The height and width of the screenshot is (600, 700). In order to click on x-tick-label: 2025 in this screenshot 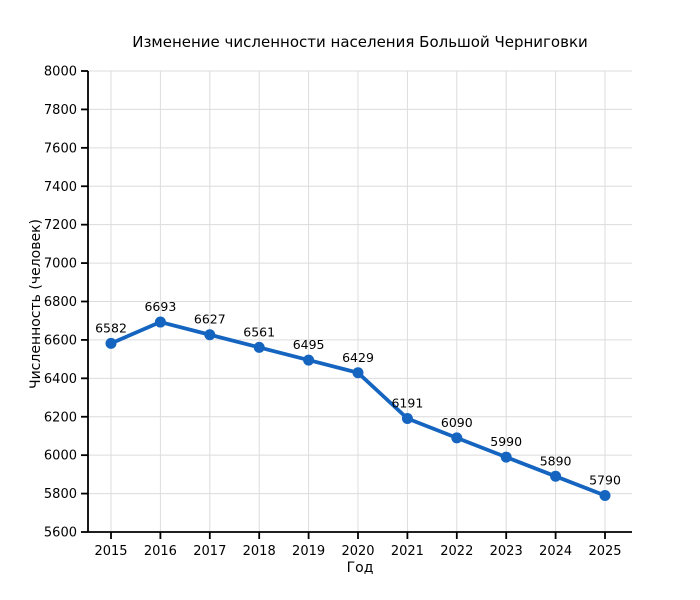, I will do `click(604, 551)`.